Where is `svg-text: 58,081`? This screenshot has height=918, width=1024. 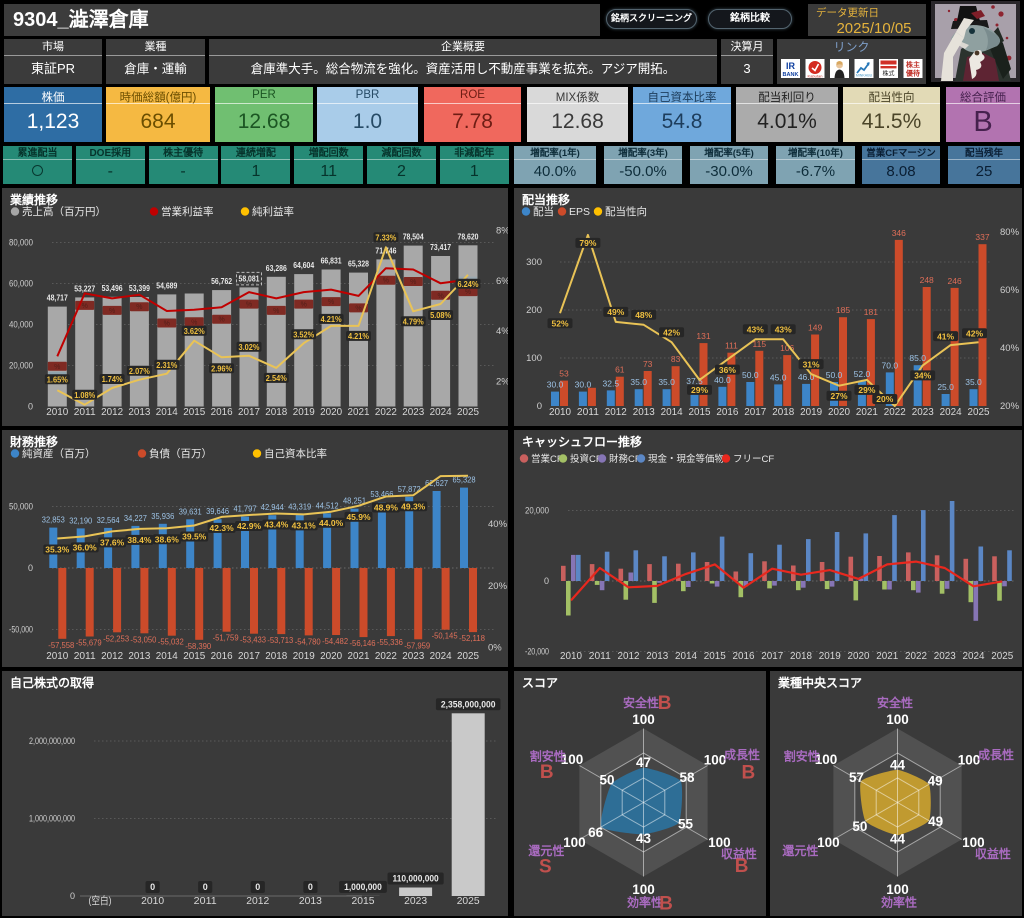
svg-text: 58,081 is located at coordinates (249, 278).